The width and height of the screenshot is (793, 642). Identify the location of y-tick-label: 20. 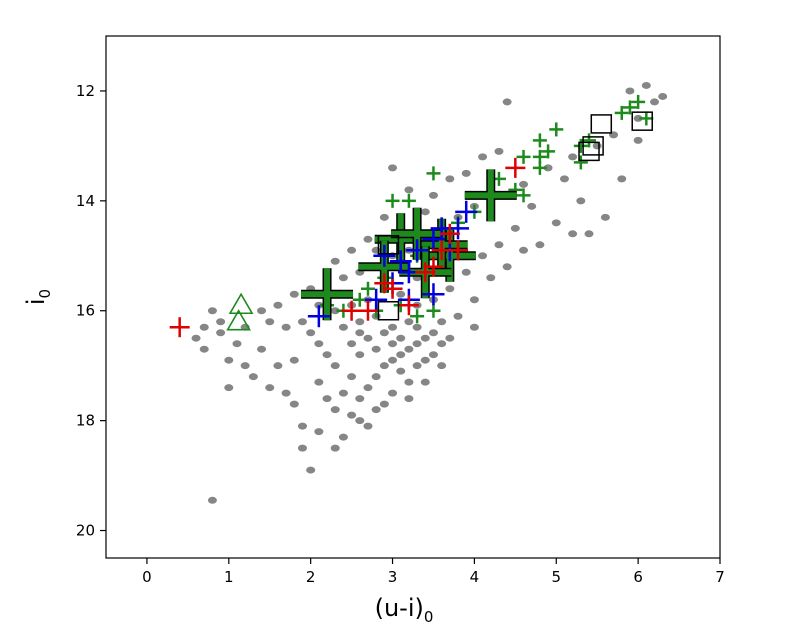
(85, 531).